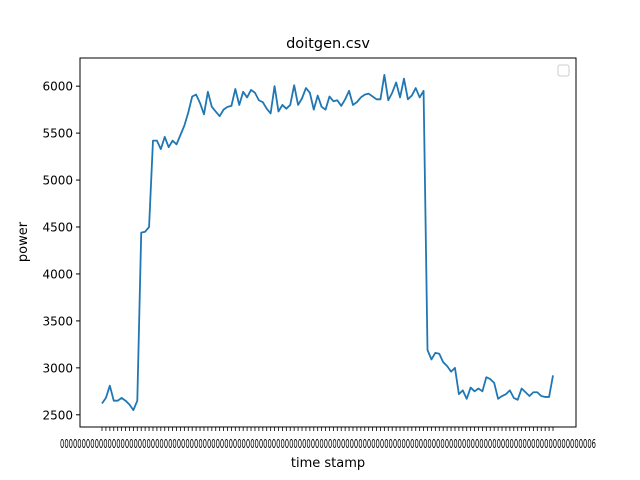  What do you see at coordinates (328, 44) in the screenshot?
I see `chart-title: doitgen.csv` at bounding box center [328, 44].